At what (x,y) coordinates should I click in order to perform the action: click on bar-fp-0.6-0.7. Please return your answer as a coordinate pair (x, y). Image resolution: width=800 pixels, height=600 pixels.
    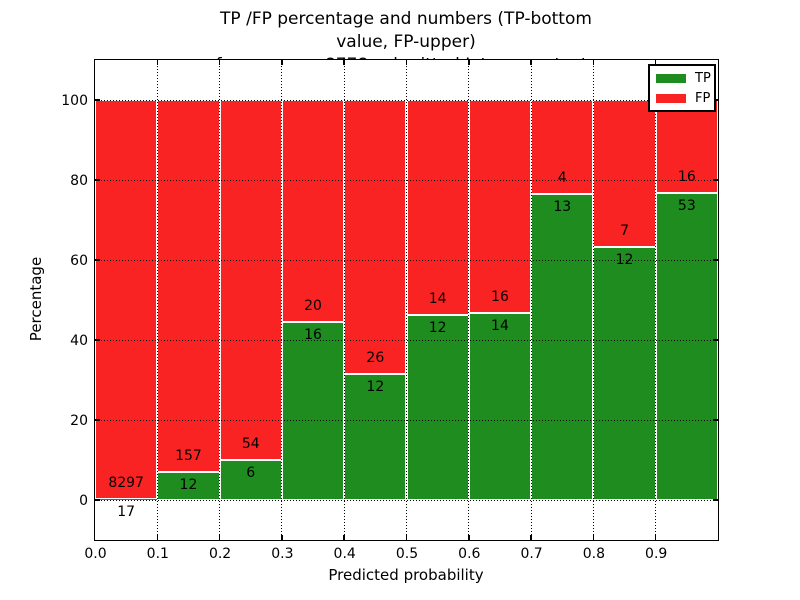
    Looking at the image, I should click on (500, 207).